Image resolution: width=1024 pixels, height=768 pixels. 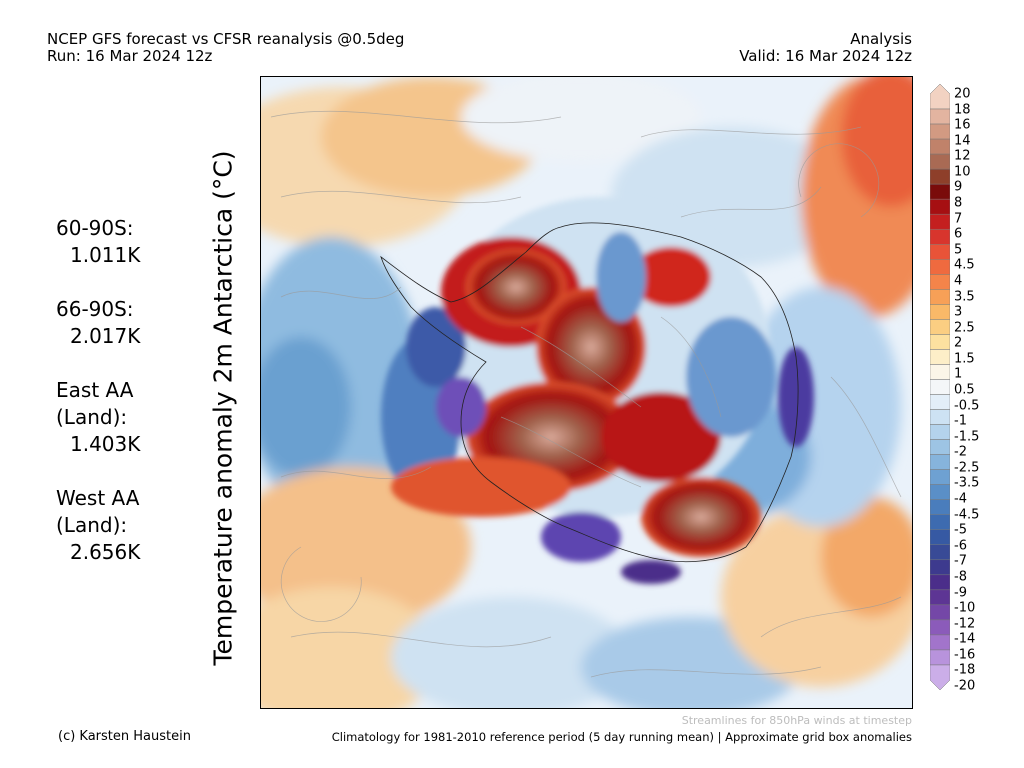 I want to click on subtitle-analysis: Analysis, so click(x=881, y=39).